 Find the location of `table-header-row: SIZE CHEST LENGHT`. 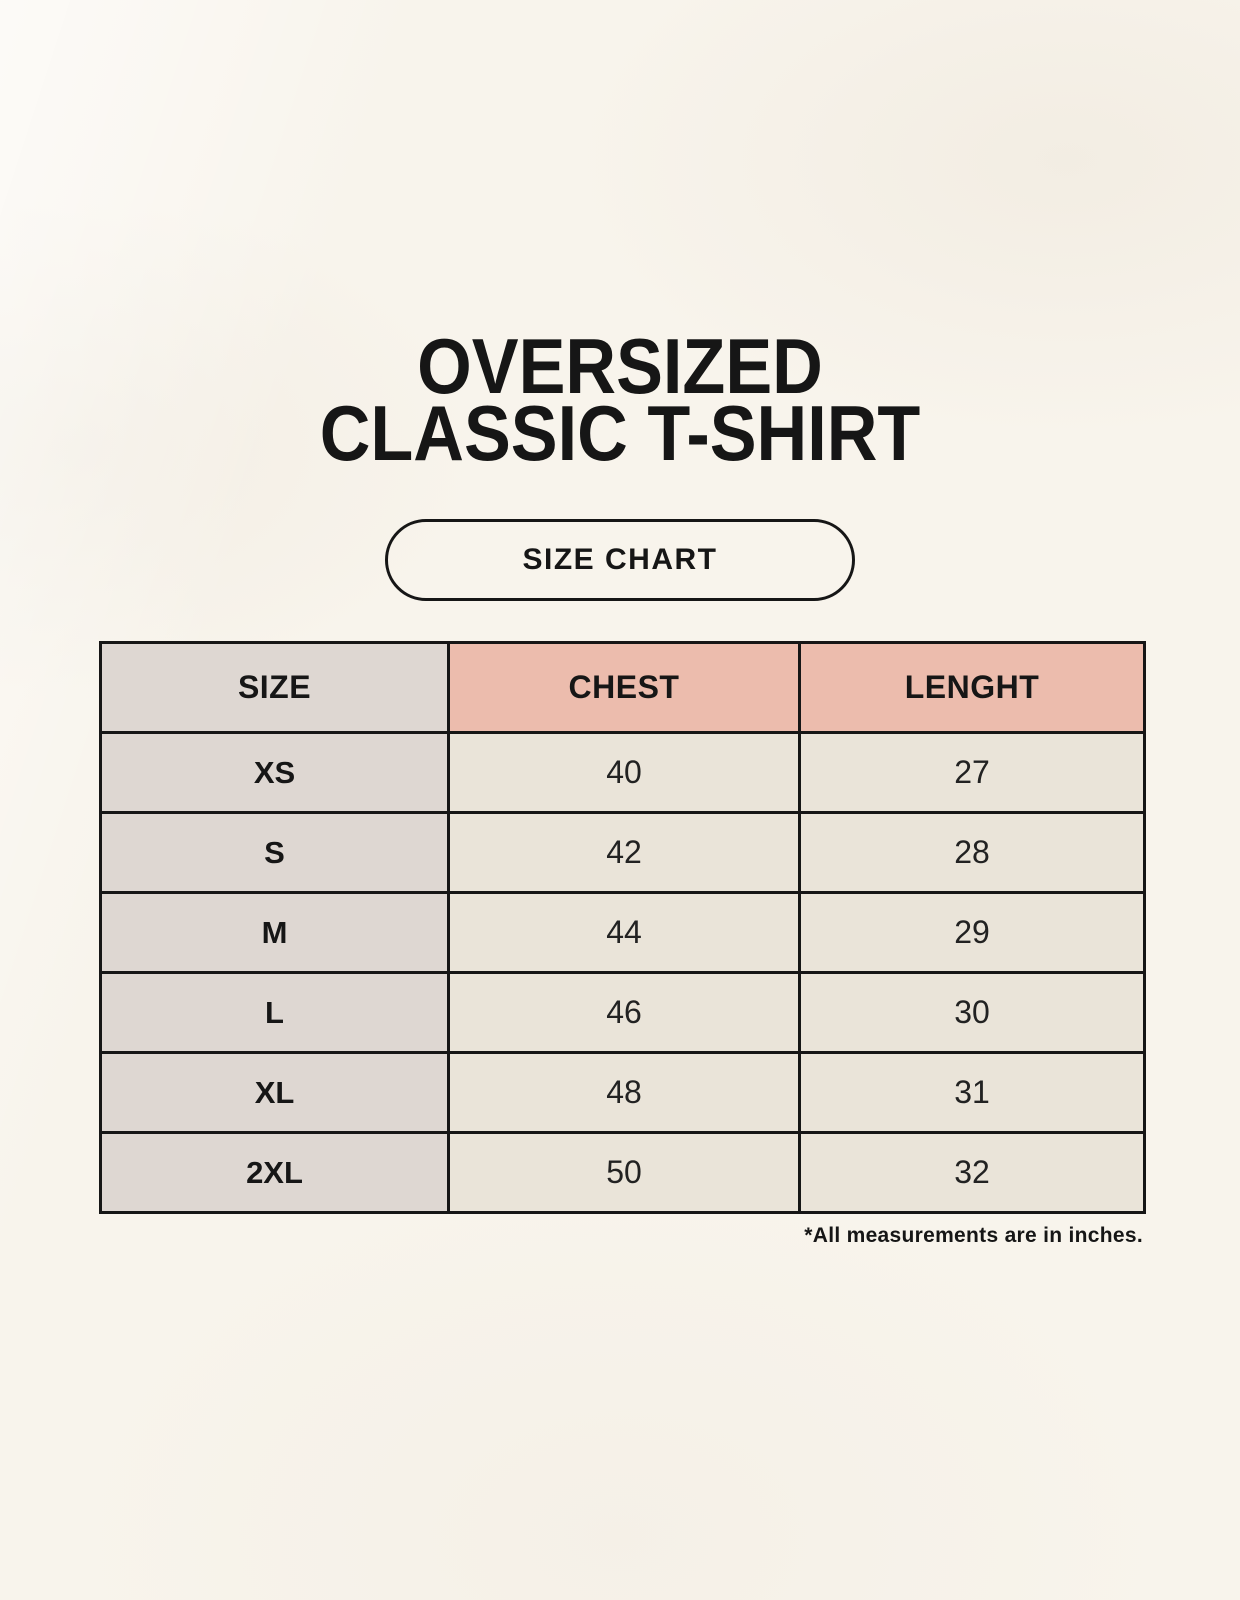

table-header-row: SIZE CHEST LENGHT is located at coordinates (622, 687).